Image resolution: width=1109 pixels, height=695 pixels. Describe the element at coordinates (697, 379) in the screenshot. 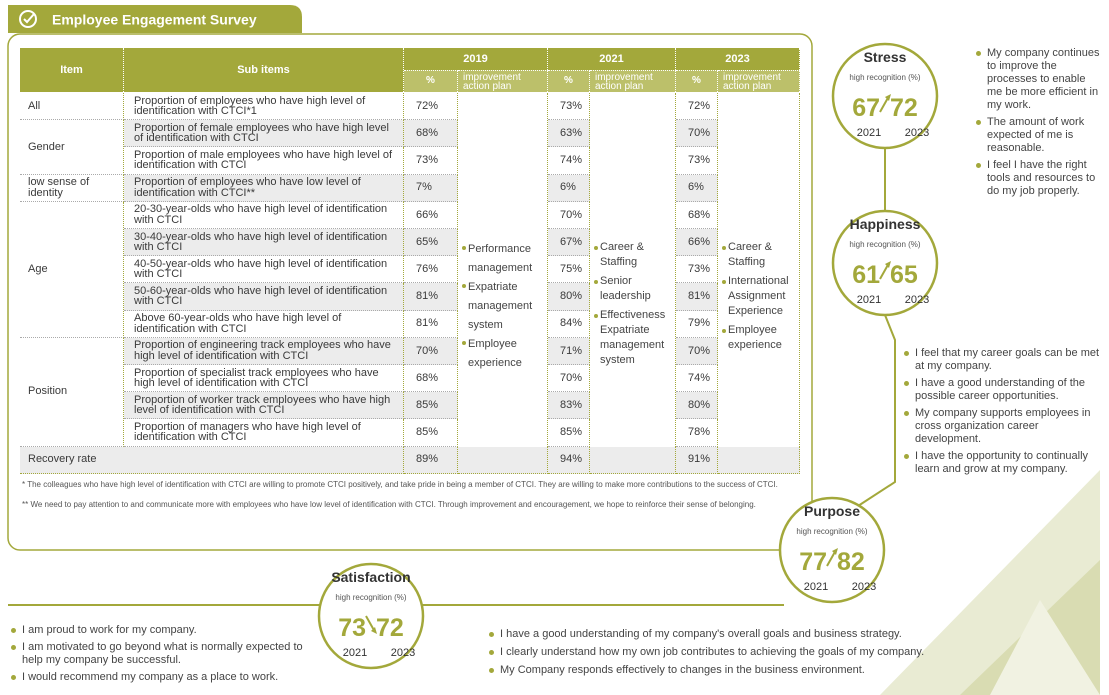

I see `pct-cell: 74%` at that location.